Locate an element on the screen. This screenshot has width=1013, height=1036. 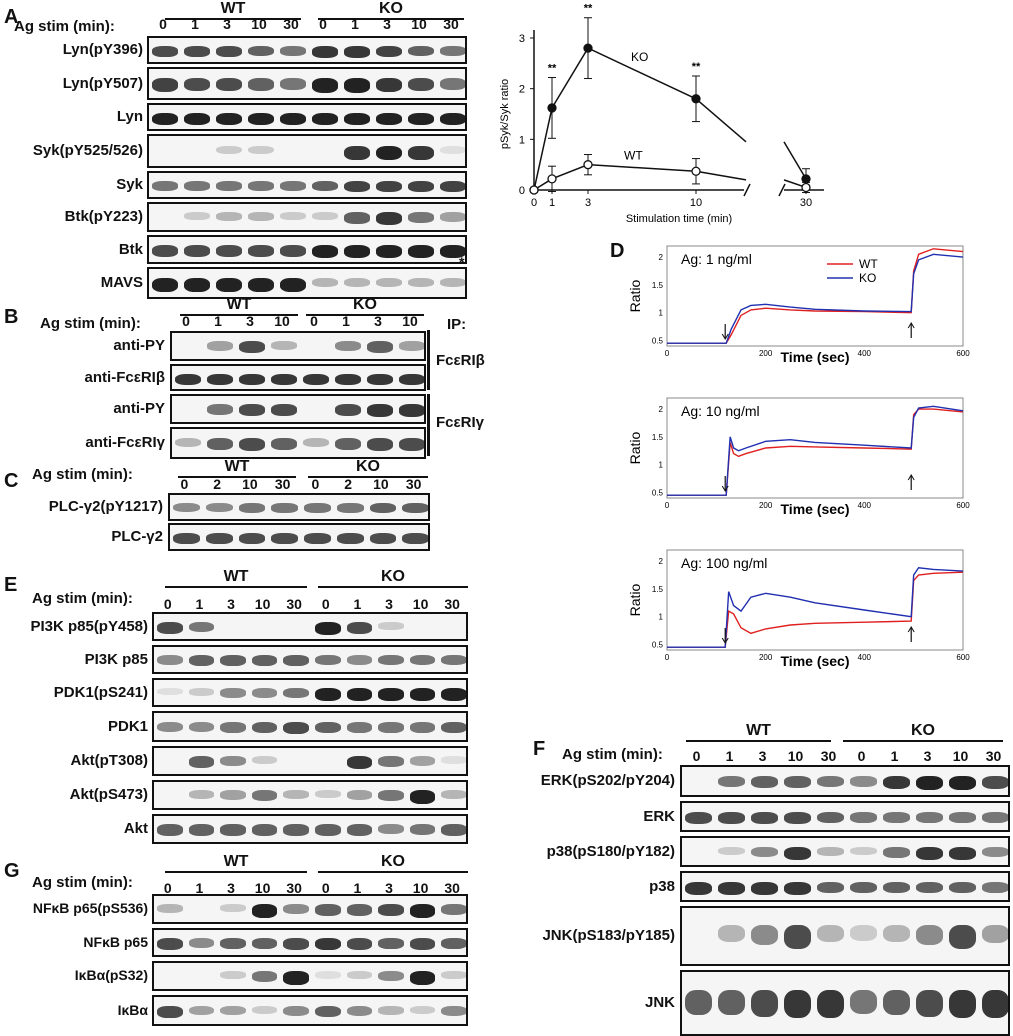
c-group-ko: KO is located at coordinates (368, 468).